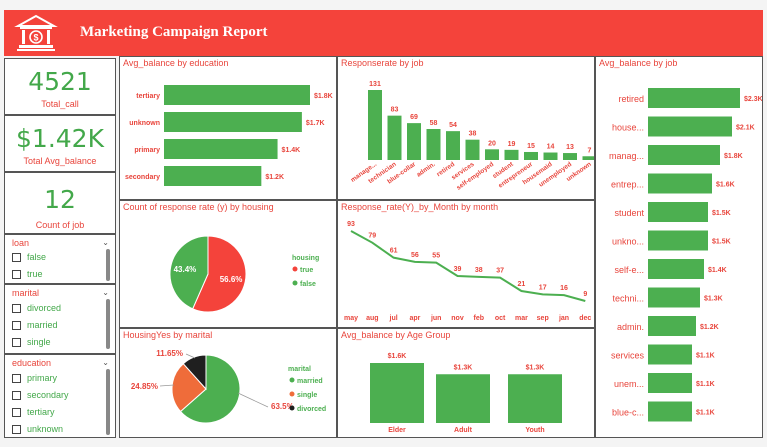 This screenshot has height=447, width=767. I want to click on data-label: 9, so click(585, 294).